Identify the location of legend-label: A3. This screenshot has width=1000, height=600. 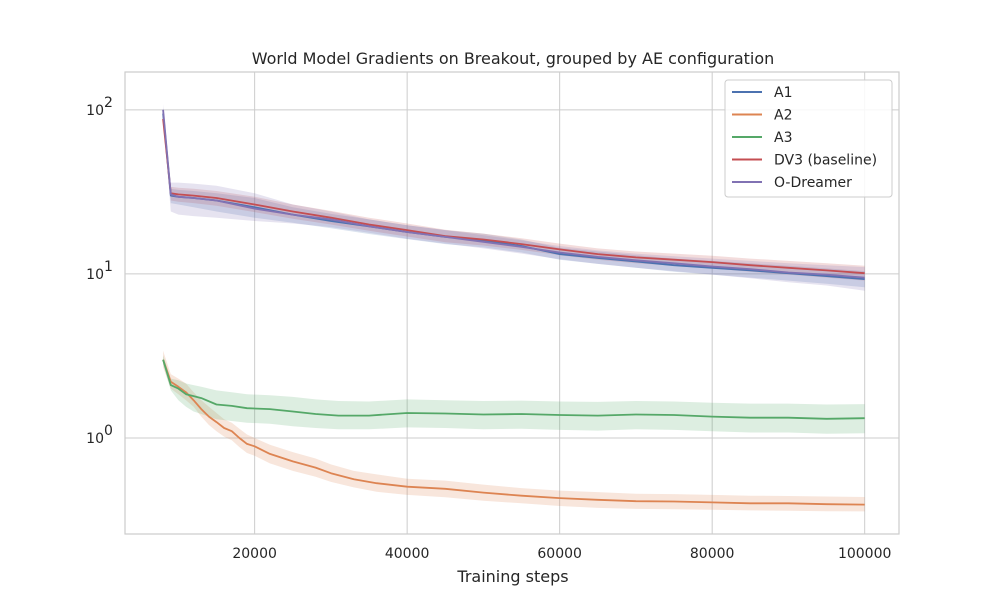
(783, 138).